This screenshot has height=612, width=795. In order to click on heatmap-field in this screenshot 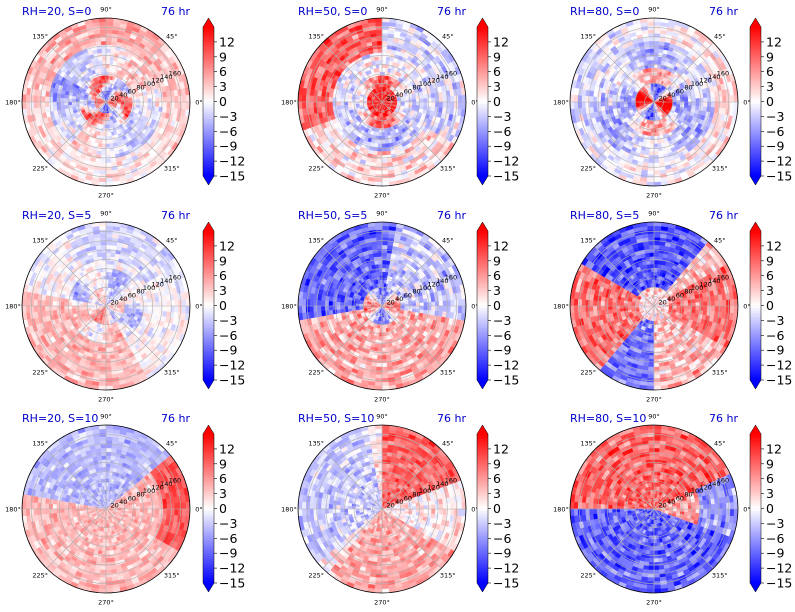, I will do `click(382, 306)`.